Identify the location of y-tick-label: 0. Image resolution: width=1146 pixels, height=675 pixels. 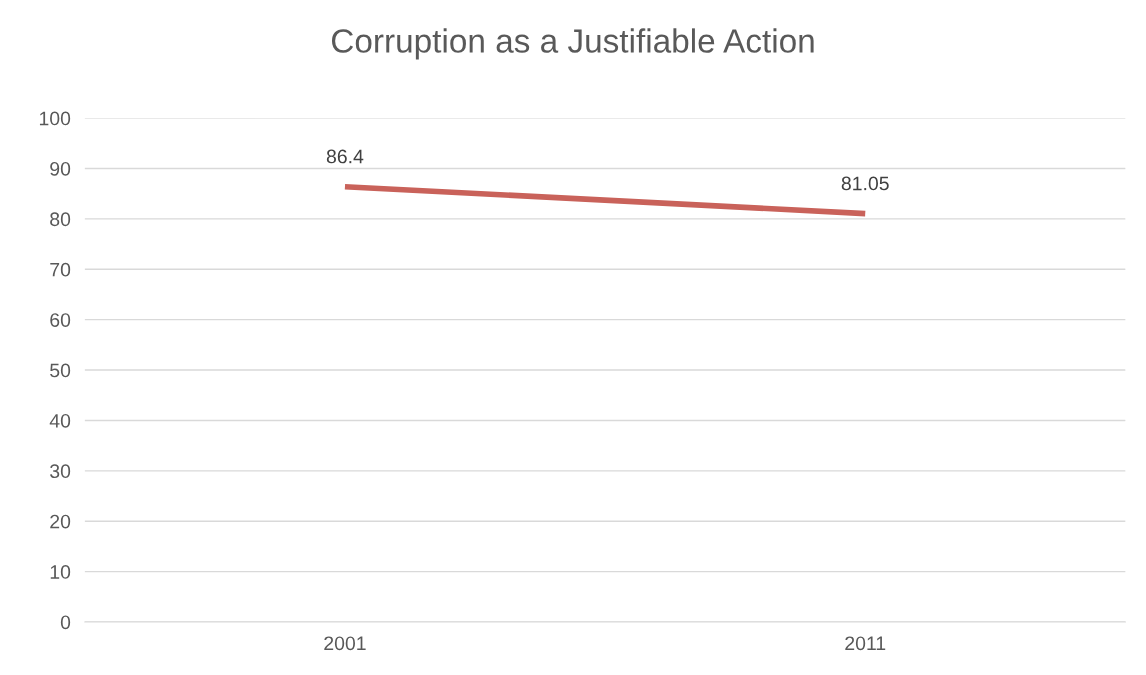
(65, 622).